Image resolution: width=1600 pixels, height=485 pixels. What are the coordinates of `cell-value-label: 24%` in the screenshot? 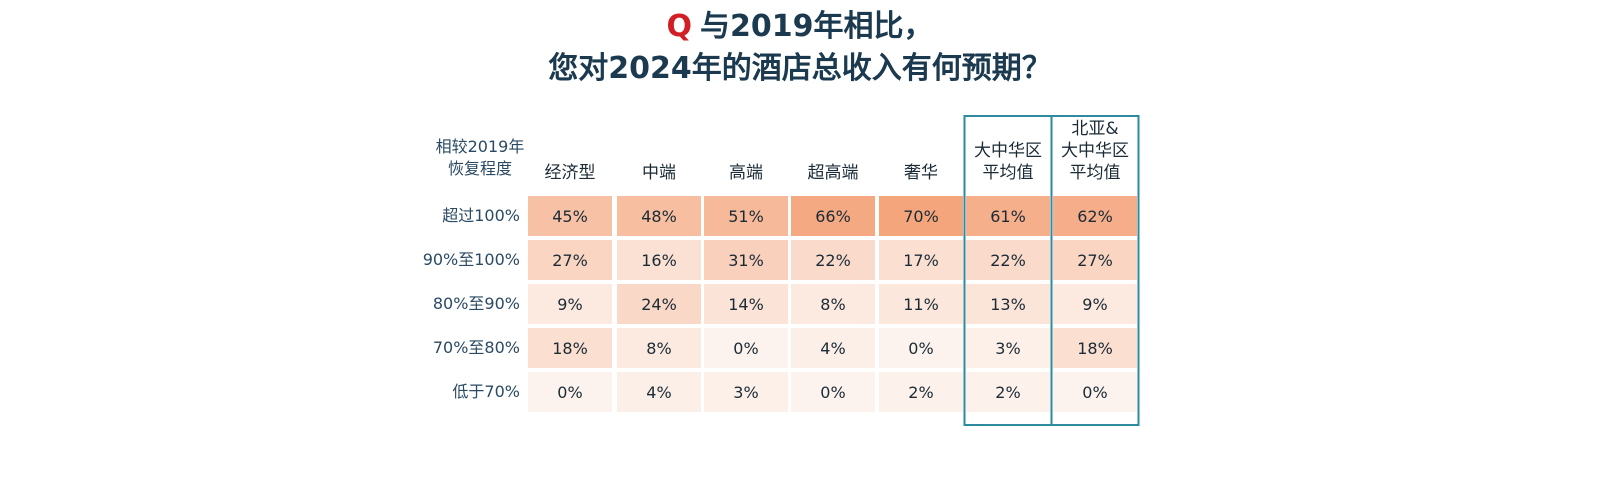 It's located at (659, 304).